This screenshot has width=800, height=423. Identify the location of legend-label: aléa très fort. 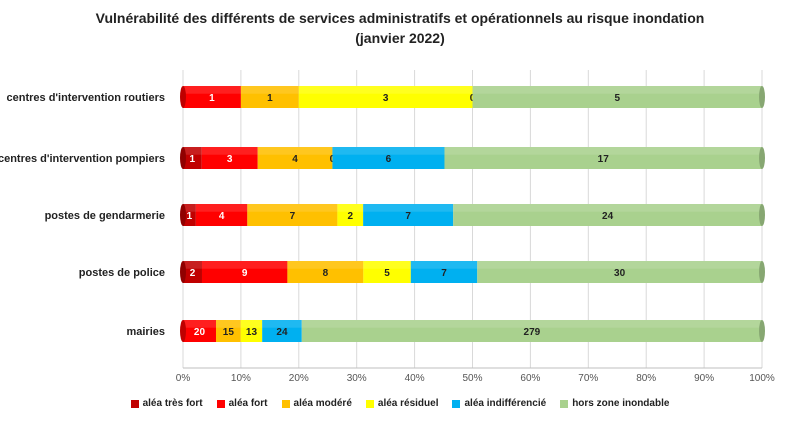
(172, 403).